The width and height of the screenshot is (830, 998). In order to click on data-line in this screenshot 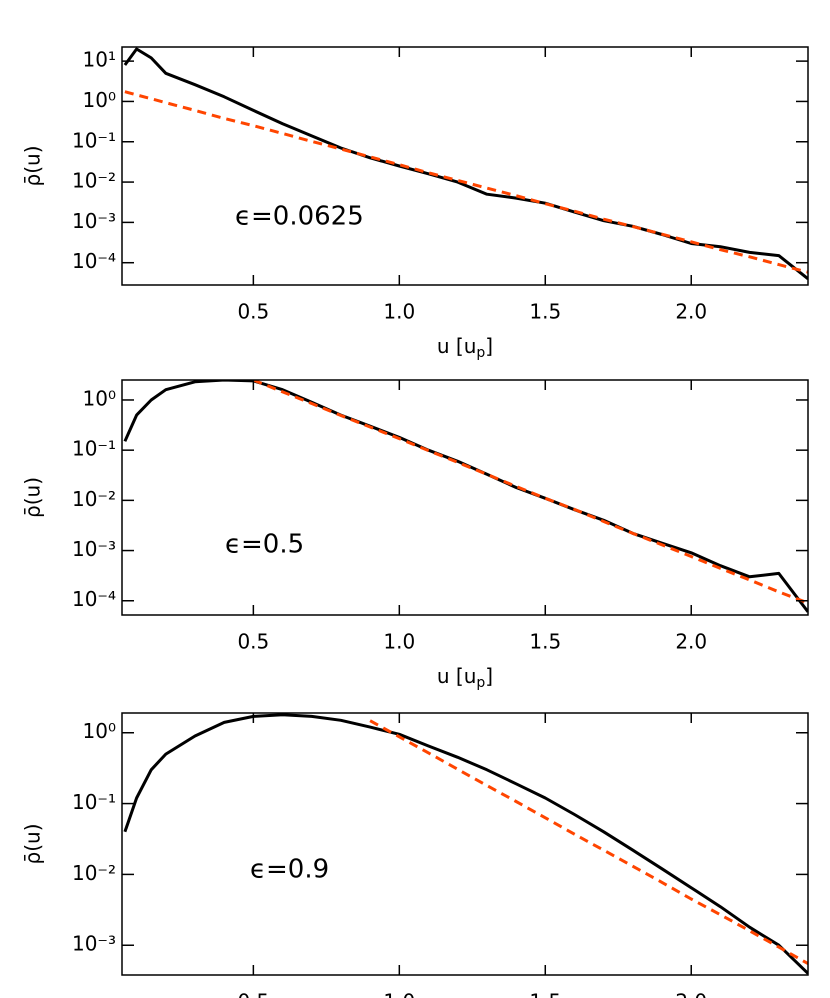, I will do `click(588, 842)`.